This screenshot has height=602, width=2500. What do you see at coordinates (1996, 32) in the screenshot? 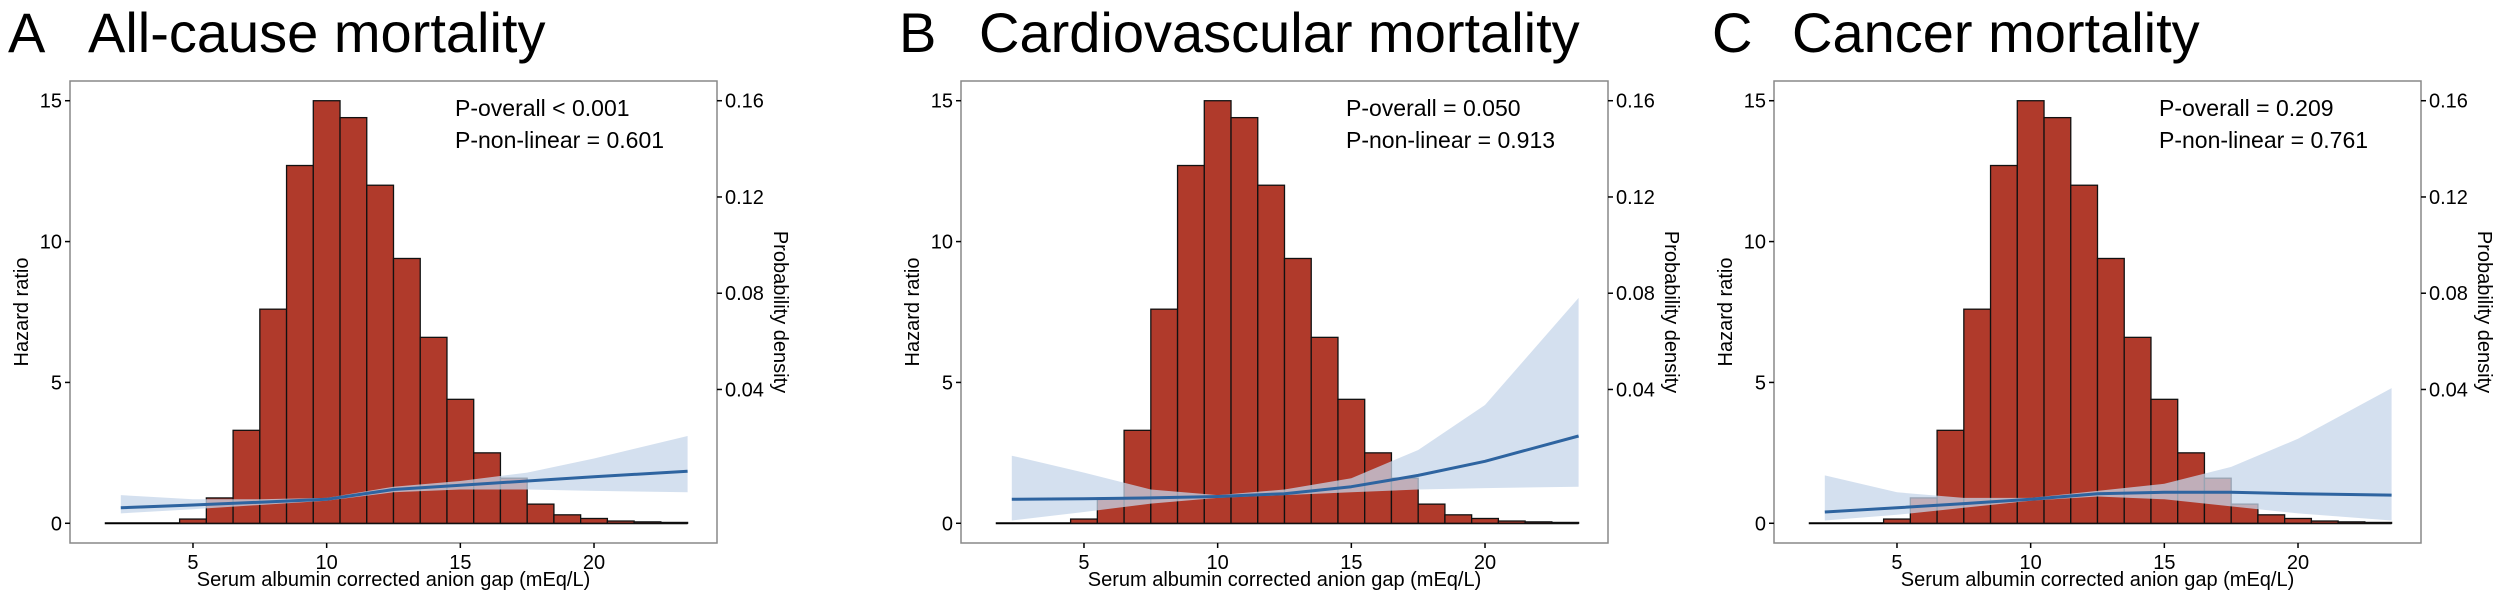
I see `panel-title: Cancer mortality` at bounding box center [1996, 32].